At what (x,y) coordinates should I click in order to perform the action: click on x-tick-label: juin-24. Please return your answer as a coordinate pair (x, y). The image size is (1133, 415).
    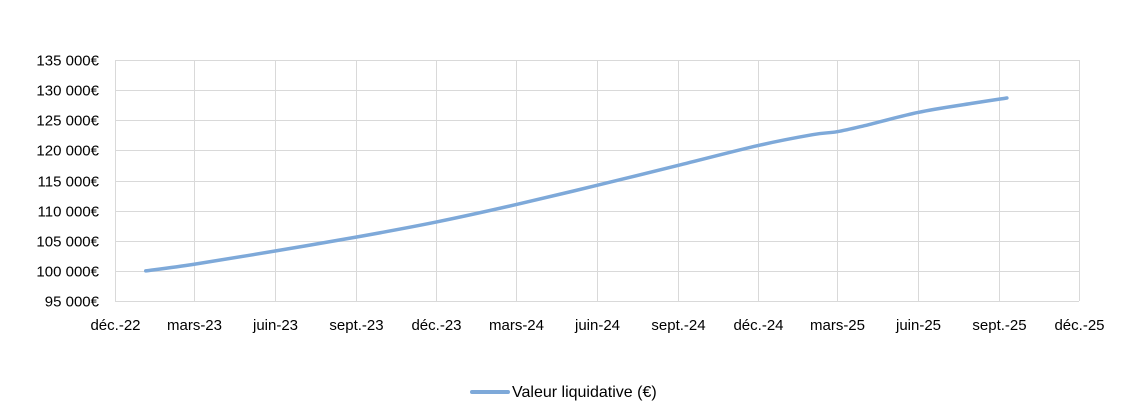
    Looking at the image, I should click on (597, 325).